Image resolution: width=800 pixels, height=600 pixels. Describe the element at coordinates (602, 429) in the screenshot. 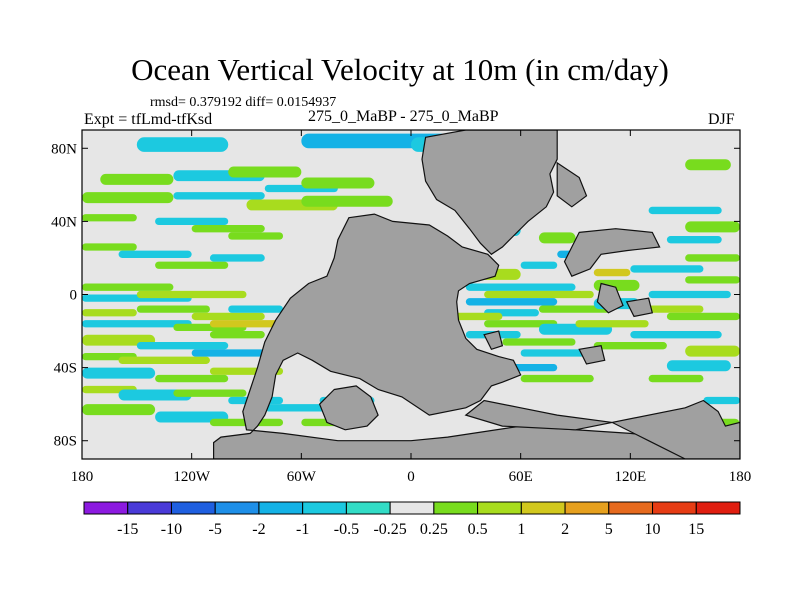

I see `land-southern-ring` at that location.